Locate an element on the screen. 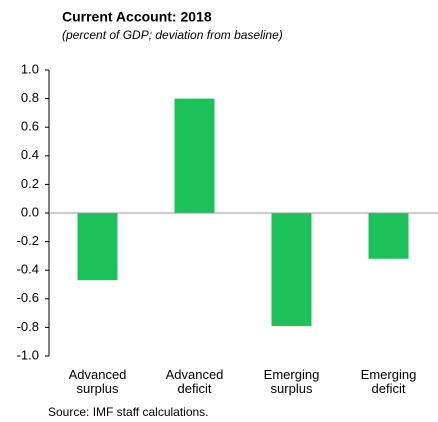 This screenshot has width=438, height=422. x-tick-label: Emerging surplus is located at coordinates (291, 381).